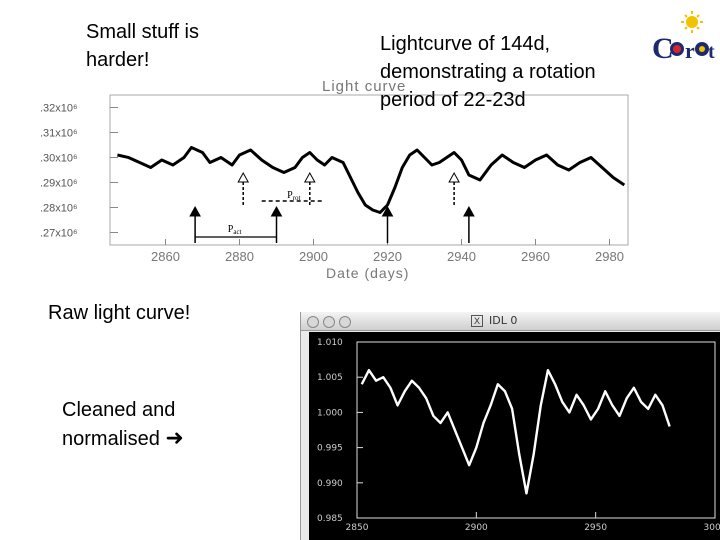 This screenshot has width=720, height=540. Describe the element at coordinates (364, 86) in the screenshot. I see `chart1-title: Light curve` at that location.